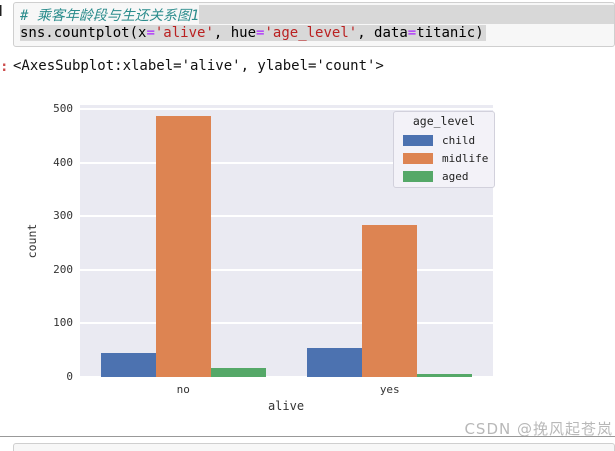 The image size is (615, 451). Describe the element at coordinates (465, 158) in the screenshot. I see `legend-label-midlife: midlife` at that location.